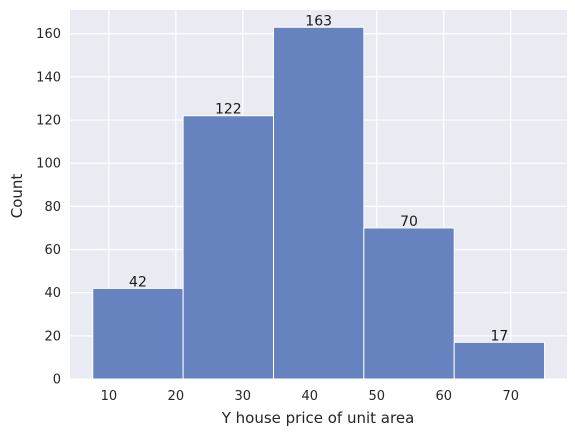  I want to click on y-axis-ticks: 0 20 40 60 80 100 120 140 160, so click(48, 207).